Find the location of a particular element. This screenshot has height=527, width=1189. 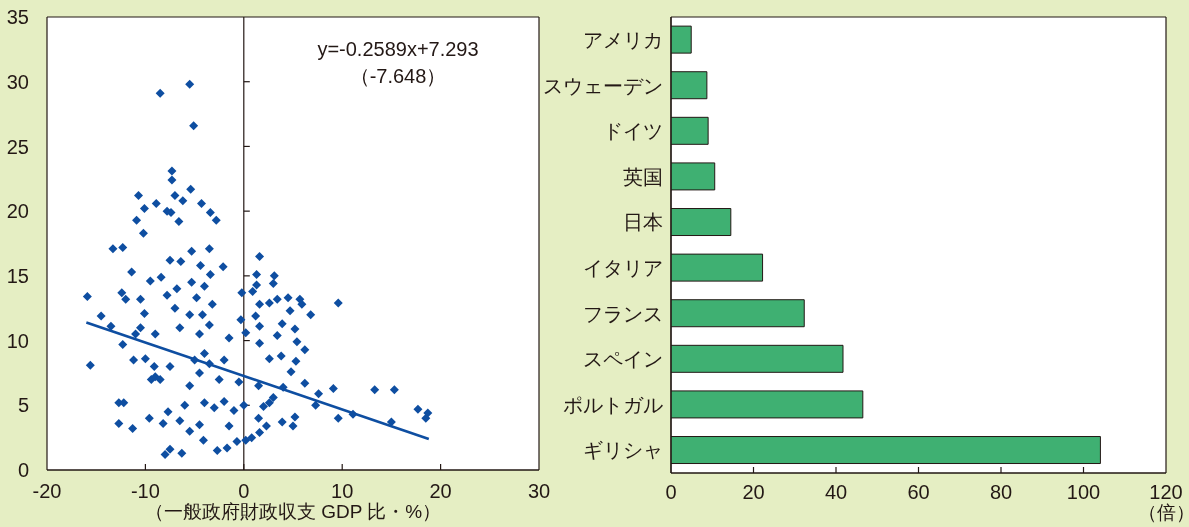

y-tick-label: 10 is located at coordinates (17, 340).